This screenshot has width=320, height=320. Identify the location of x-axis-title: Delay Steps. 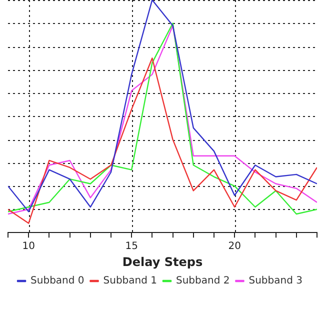
(162, 261).